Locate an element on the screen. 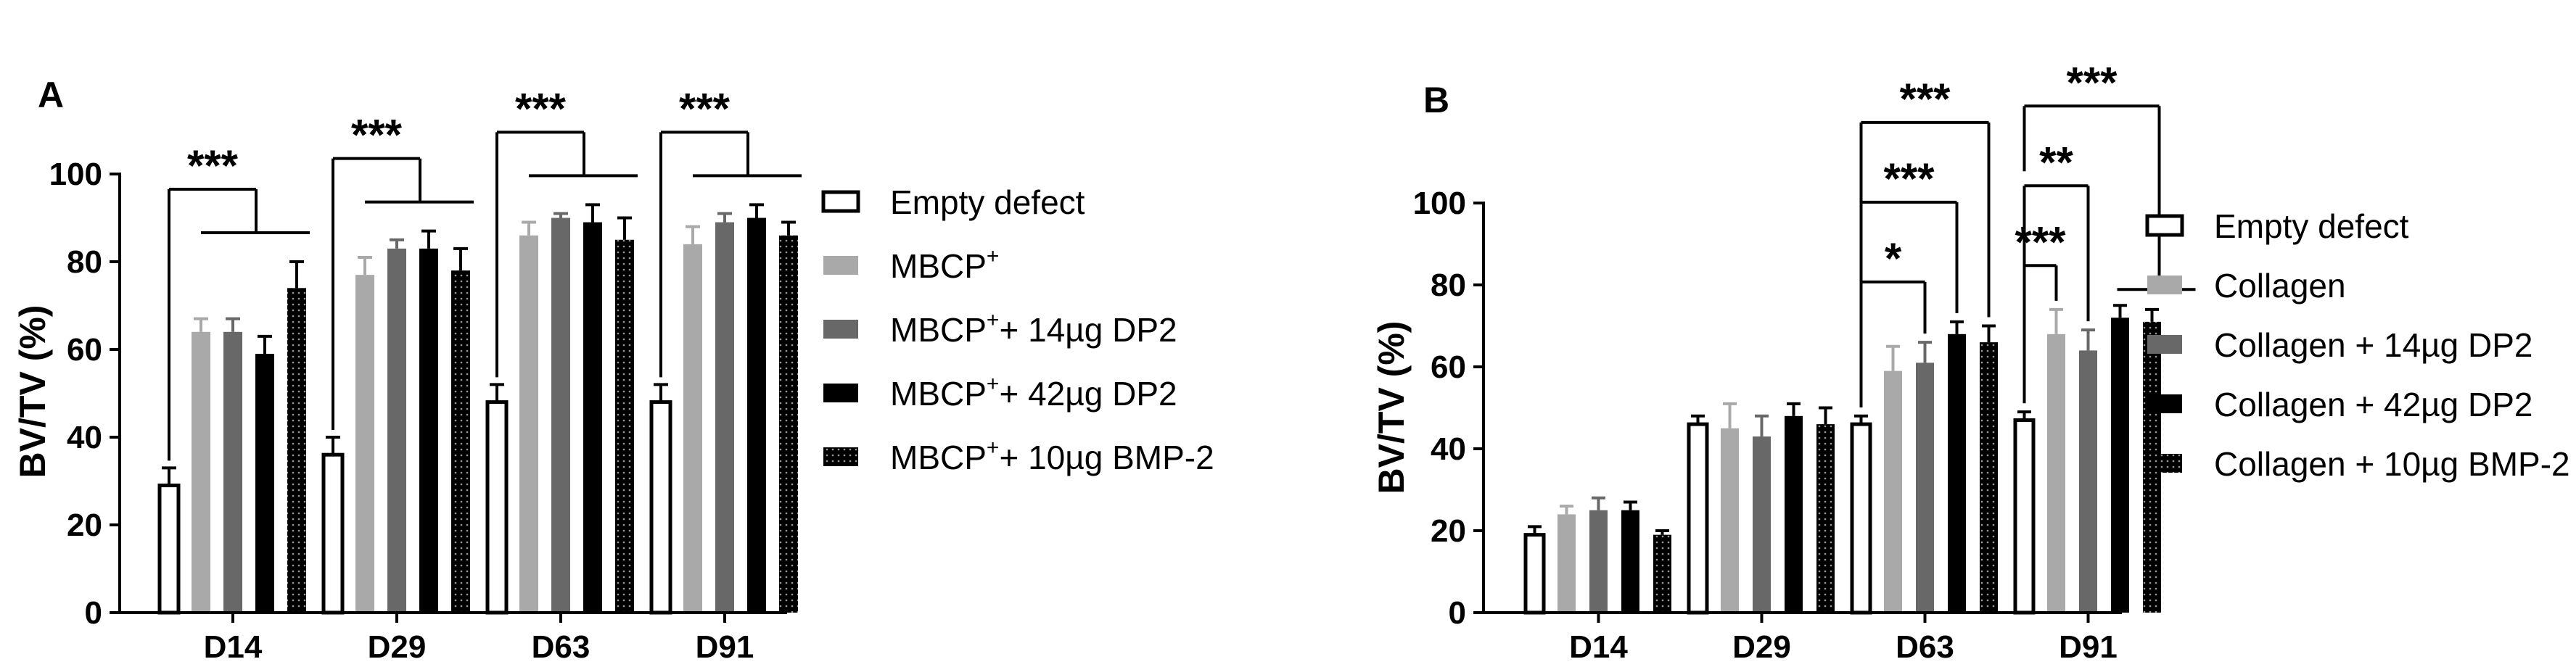  y-axis-label-a: BV/TV (%) is located at coordinates (32, 391).